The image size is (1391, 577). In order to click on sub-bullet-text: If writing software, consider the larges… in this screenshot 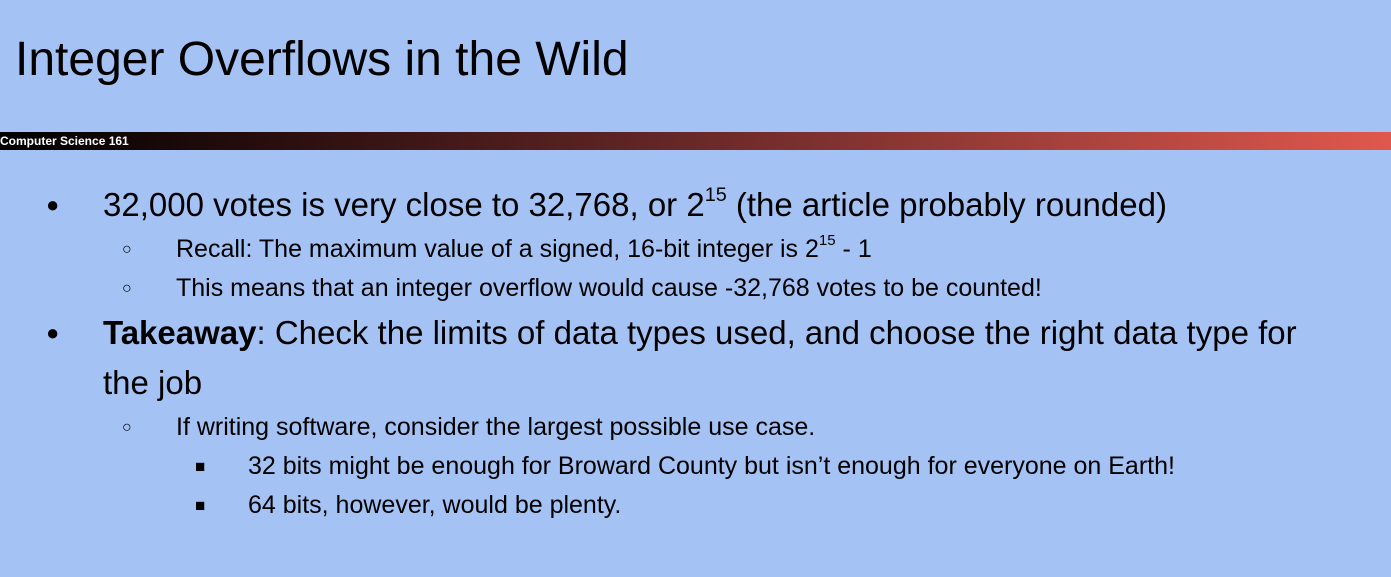, I will do `click(496, 427)`.